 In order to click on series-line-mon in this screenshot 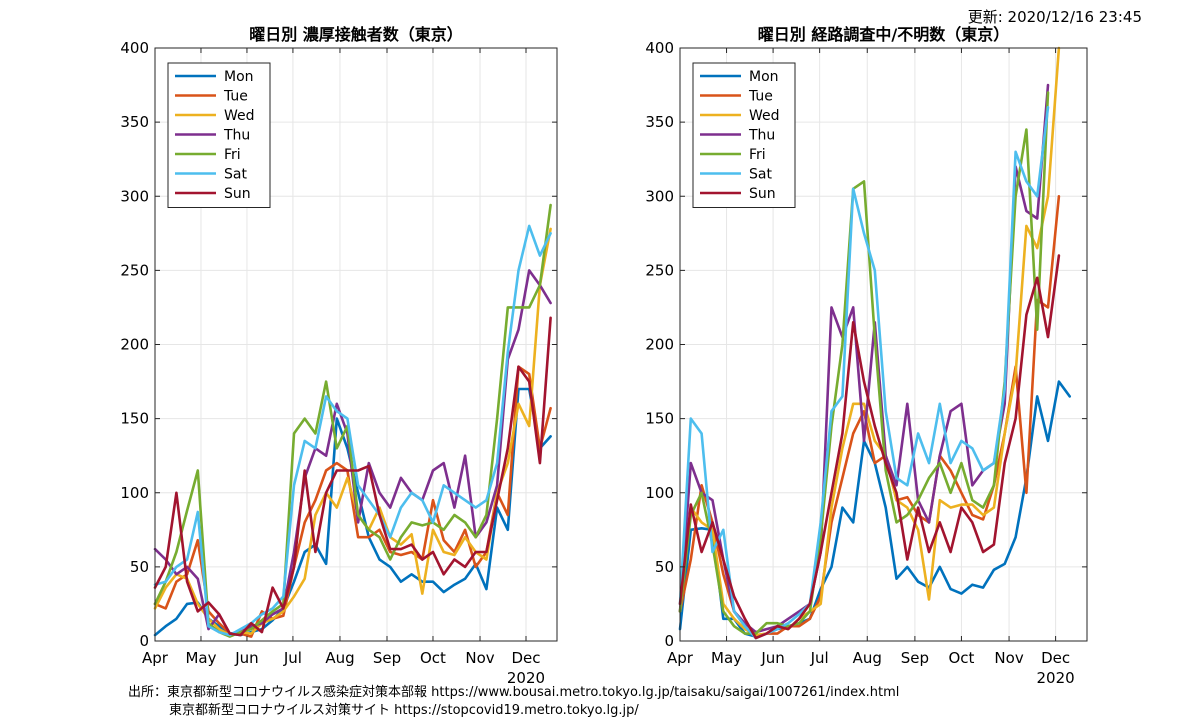, I will do `click(874, 509)`.